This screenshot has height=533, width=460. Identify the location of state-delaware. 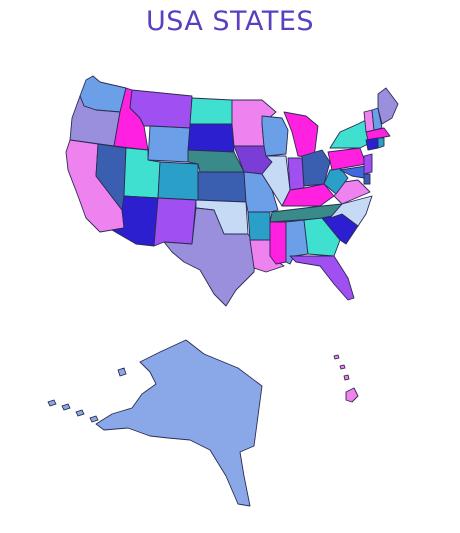
(367, 179).